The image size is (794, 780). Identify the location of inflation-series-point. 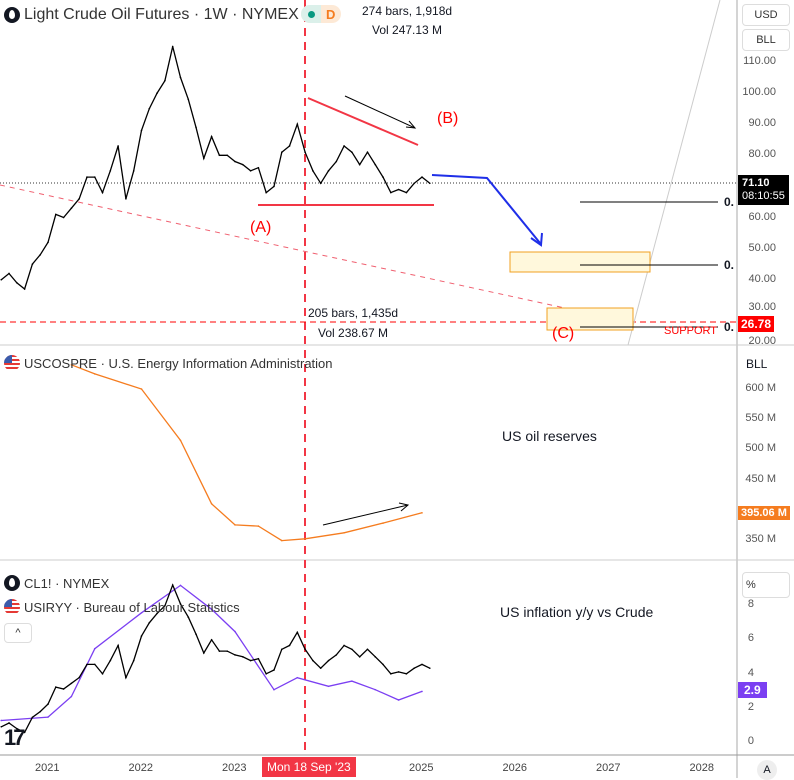
(375, 689).